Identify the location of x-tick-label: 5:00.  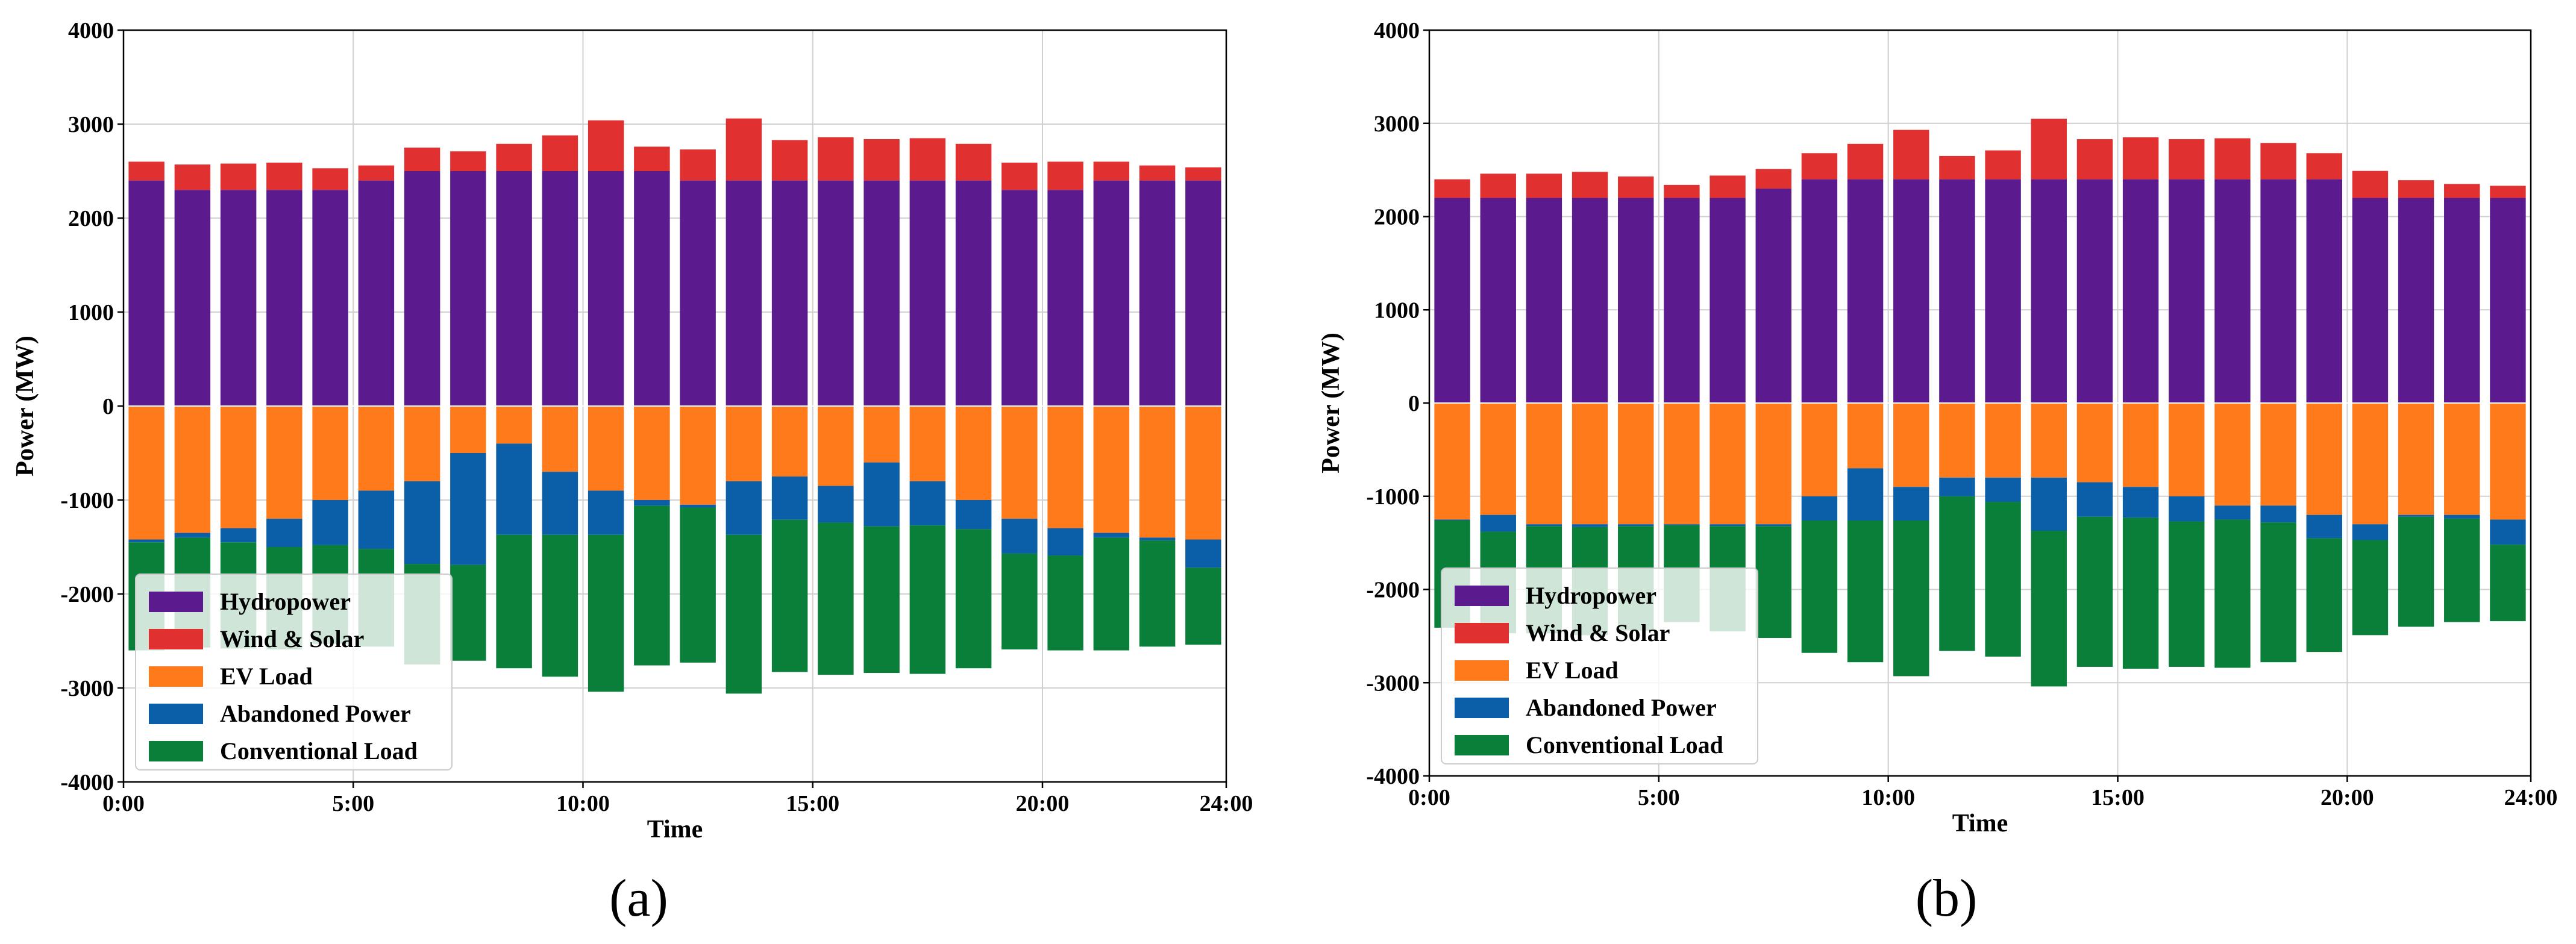
(1659, 797).